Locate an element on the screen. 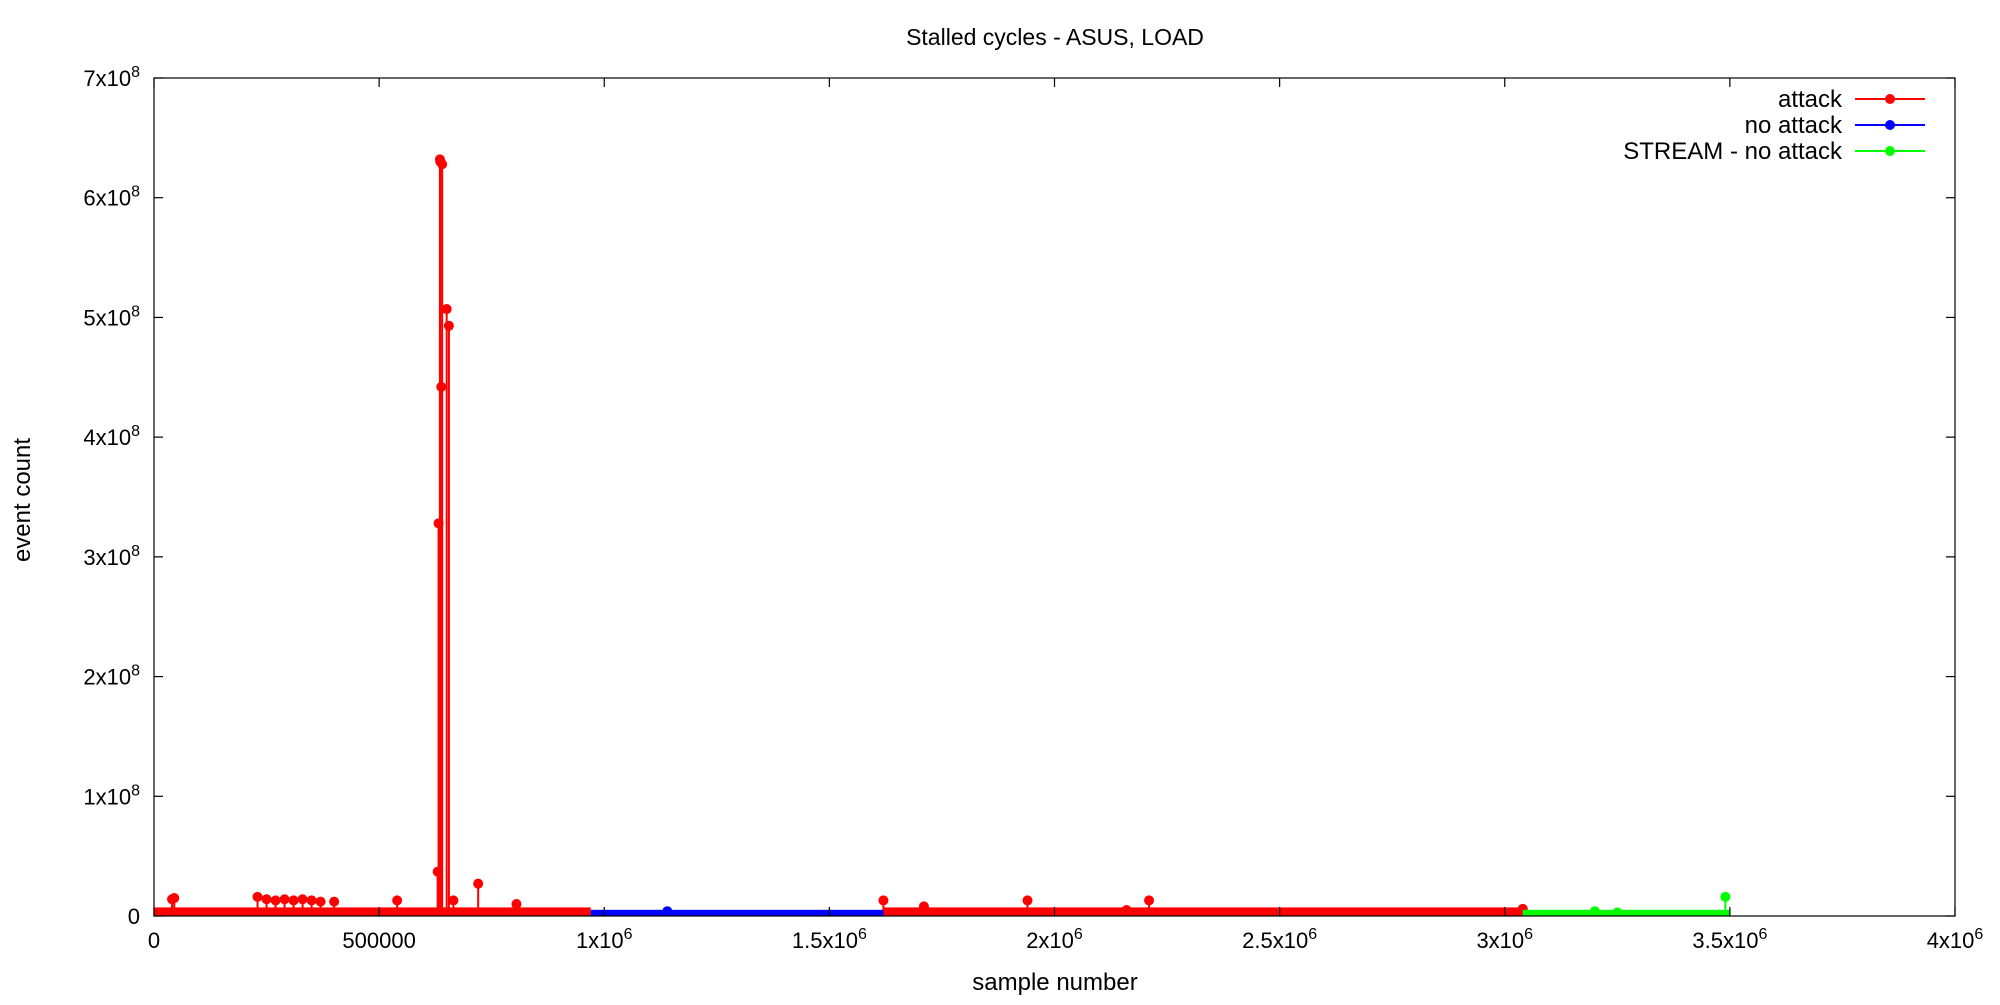 The image size is (2000, 1005). y-axis-label: event count is located at coordinates (22, 500).